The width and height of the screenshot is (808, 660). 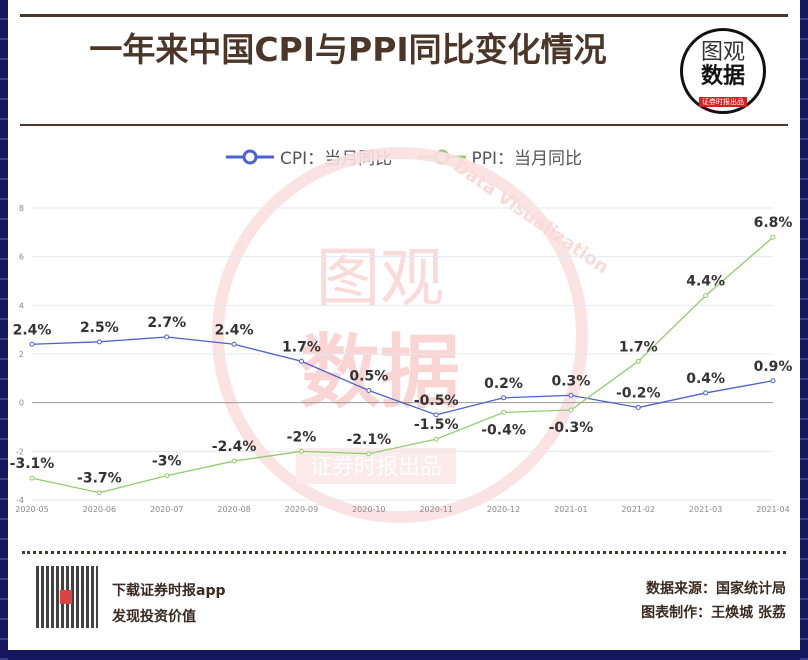 What do you see at coordinates (380, 279) in the screenshot?
I see `watermark-line1: 图观` at bounding box center [380, 279].